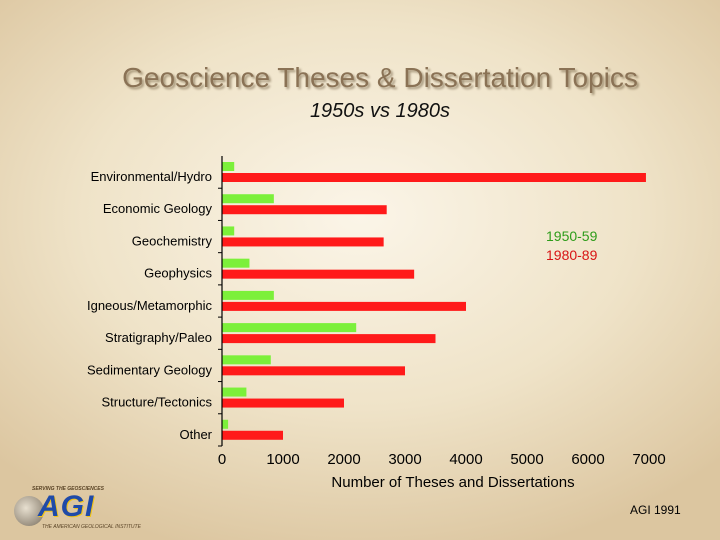  I want to click on logo-wordmark: AGI, so click(66, 506).